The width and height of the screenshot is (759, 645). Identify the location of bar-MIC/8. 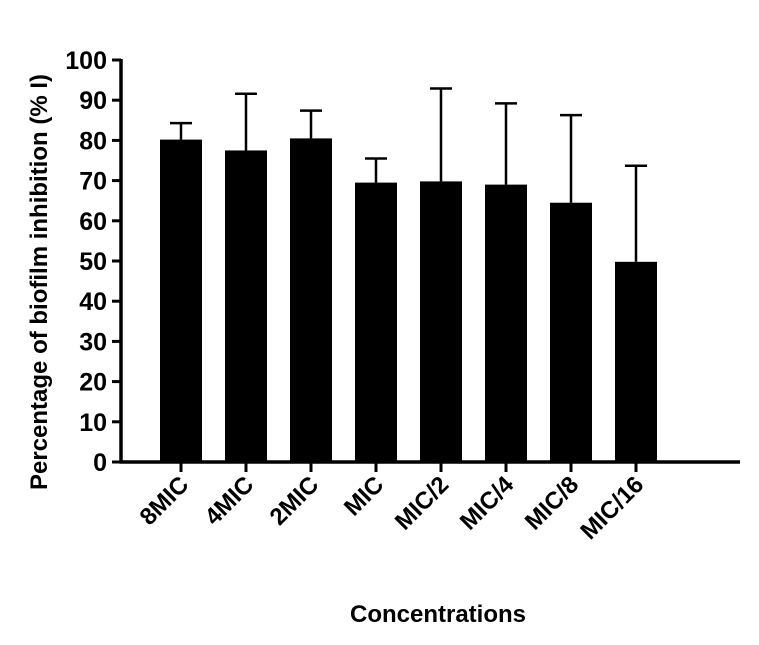
(571, 332).